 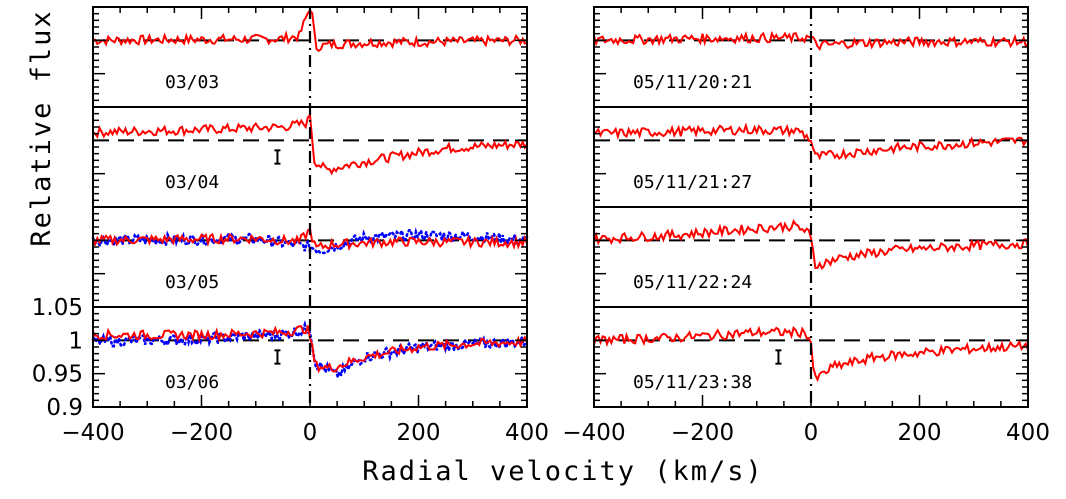 What do you see at coordinates (192, 282) in the screenshot?
I see `panel-date-label: 03/05` at bounding box center [192, 282].